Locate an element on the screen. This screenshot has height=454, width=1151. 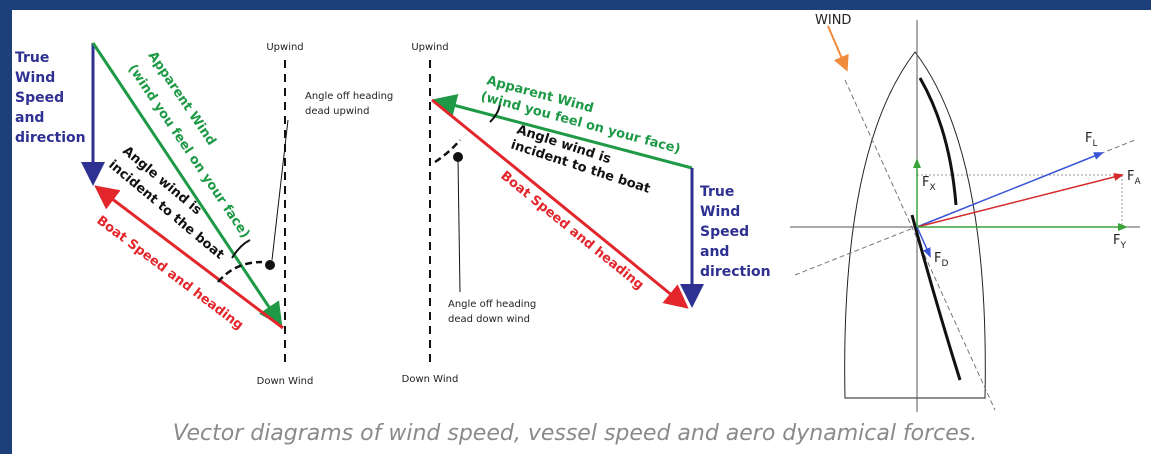
force-label: FX is located at coordinates (929, 184).